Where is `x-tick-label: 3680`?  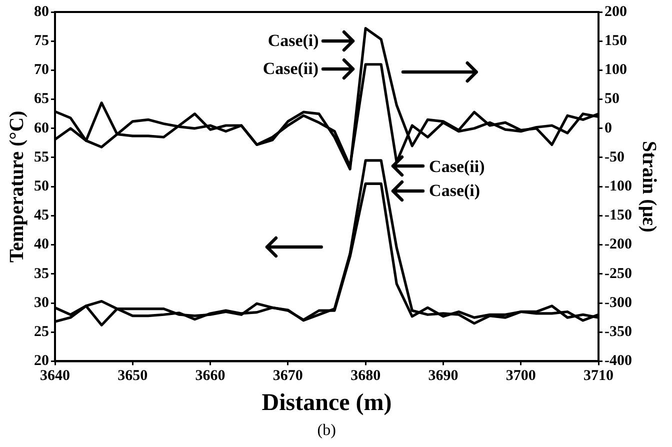
x-tick-label: 3680 is located at coordinates (365, 376).